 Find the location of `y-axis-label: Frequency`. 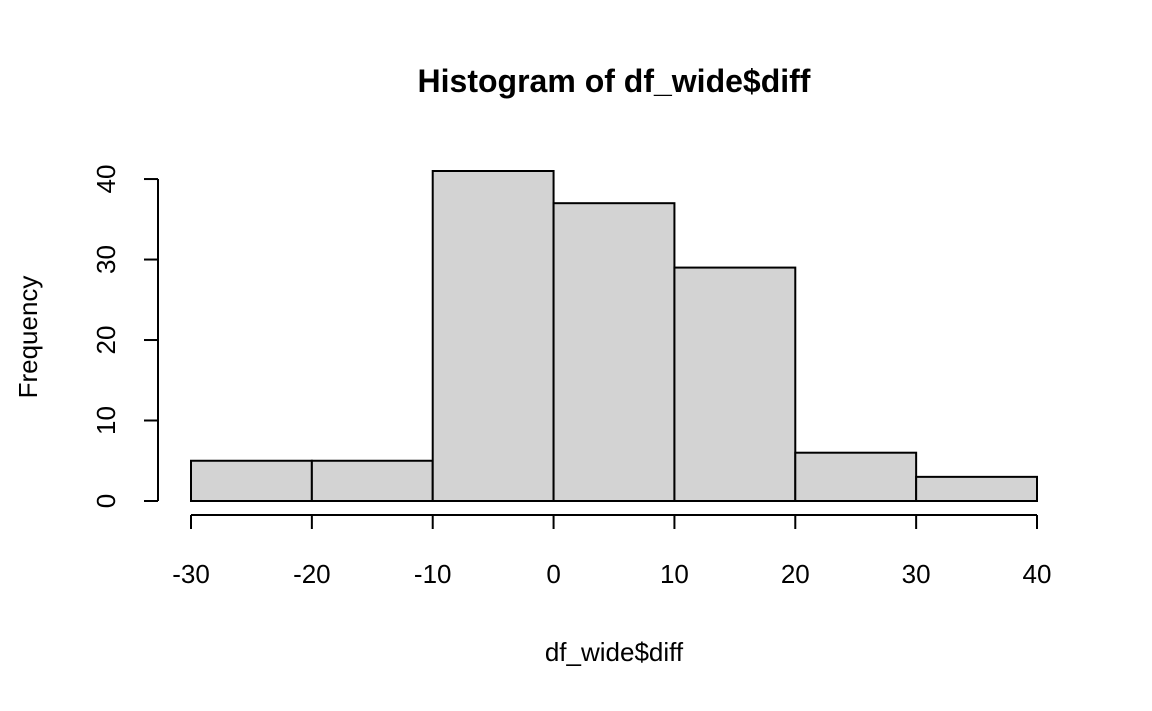

y-axis-label: Frequency is located at coordinates (28, 337).